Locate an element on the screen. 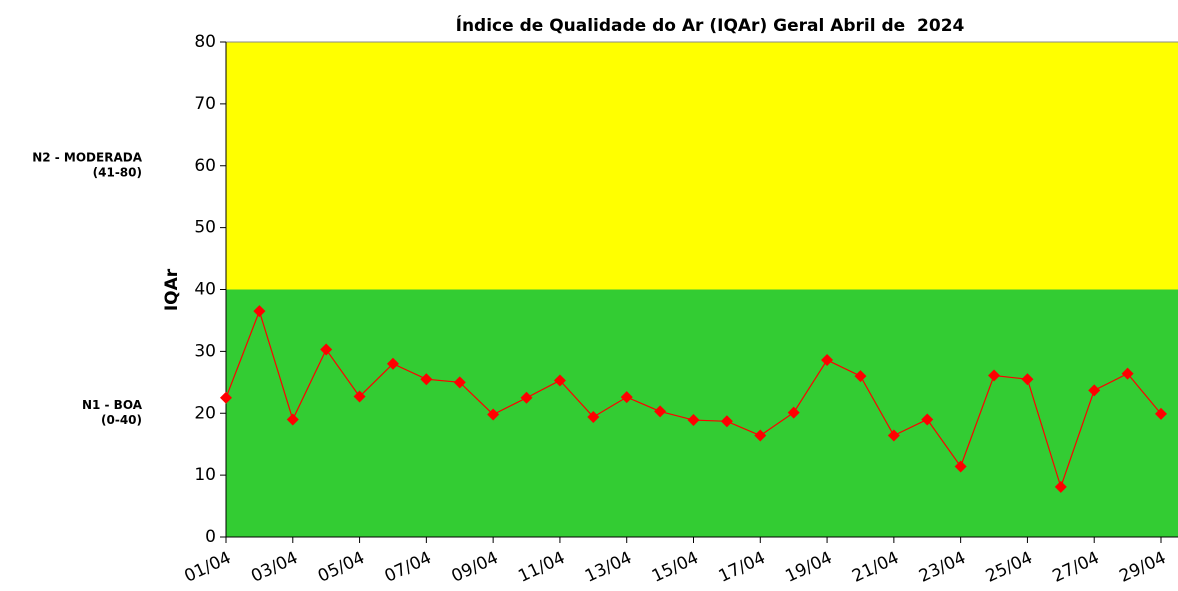 The width and height of the screenshot is (1178, 591). x-tick-label: 17/04 is located at coordinates (742, 567).